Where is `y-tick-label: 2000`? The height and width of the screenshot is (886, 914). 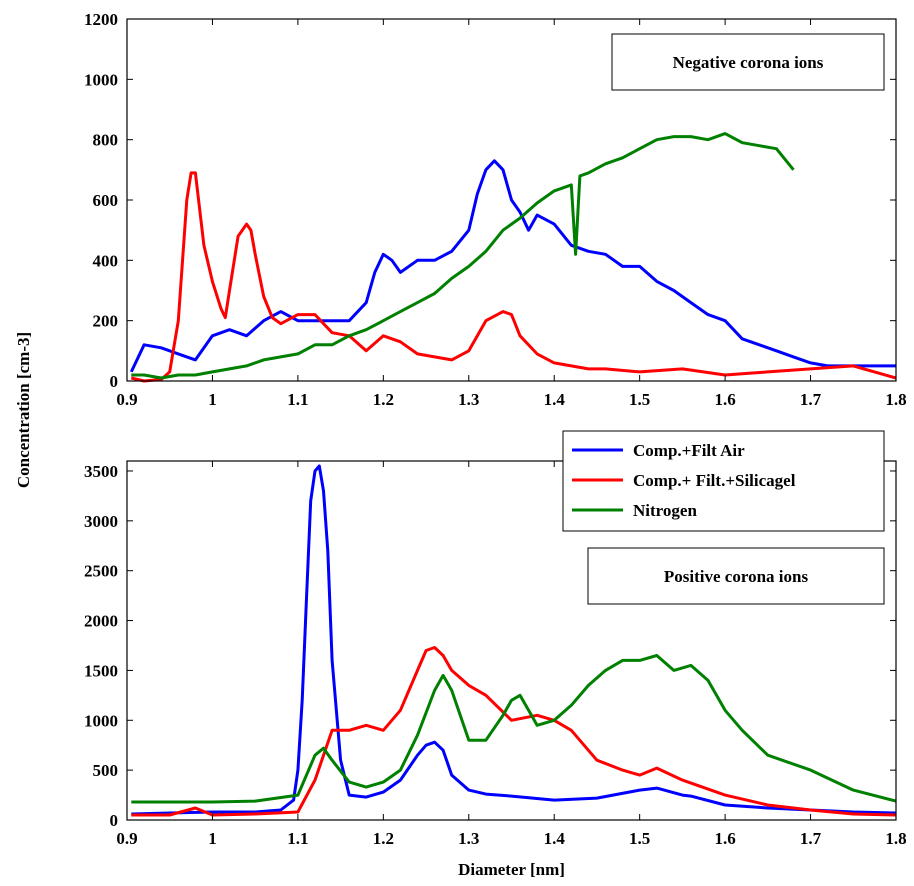
y-tick-label: 2000 is located at coordinates (101, 621).